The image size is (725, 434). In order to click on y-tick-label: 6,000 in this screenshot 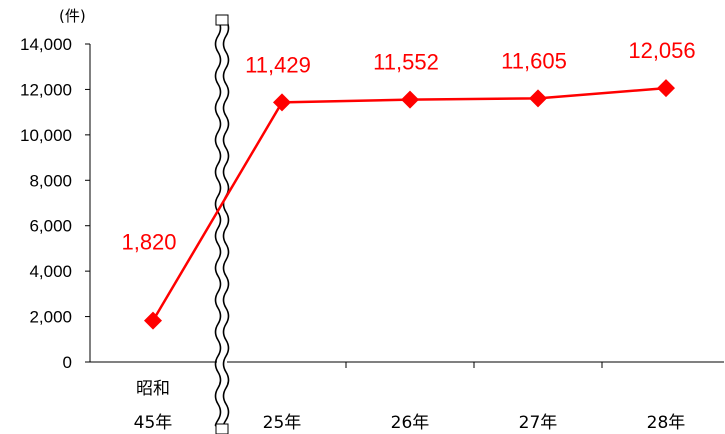, I will do `click(50, 226)`.